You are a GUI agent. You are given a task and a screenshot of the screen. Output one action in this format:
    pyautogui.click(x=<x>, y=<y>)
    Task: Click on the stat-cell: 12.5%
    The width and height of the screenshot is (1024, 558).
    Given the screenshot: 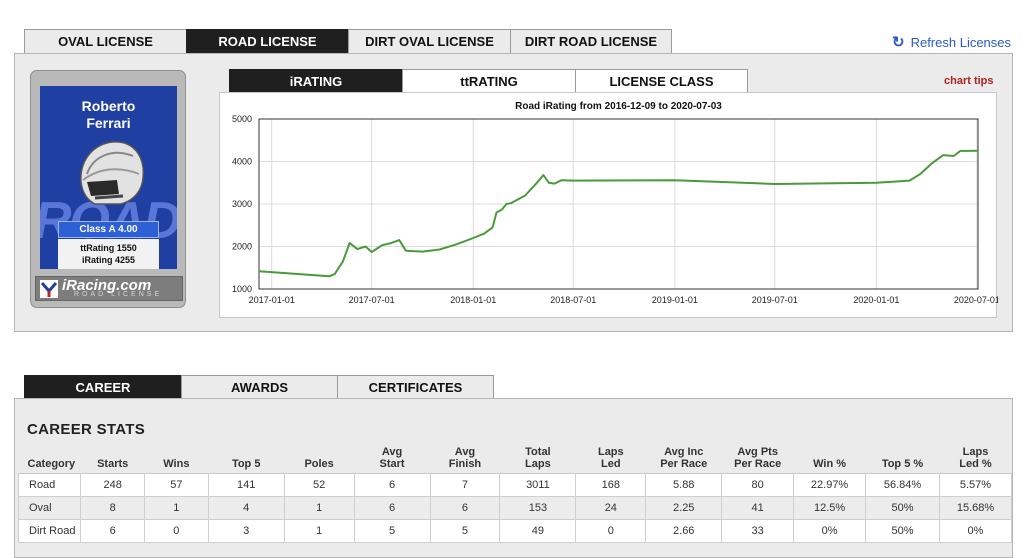 What is the action you would take?
    pyautogui.click(x=830, y=508)
    